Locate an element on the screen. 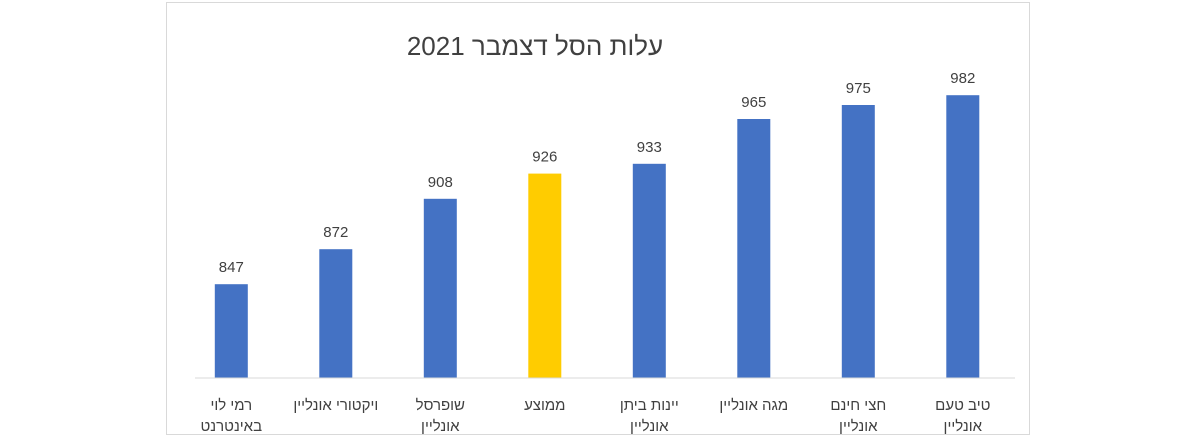  x-tick-label: שופרסל is located at coordinates (440, 405).